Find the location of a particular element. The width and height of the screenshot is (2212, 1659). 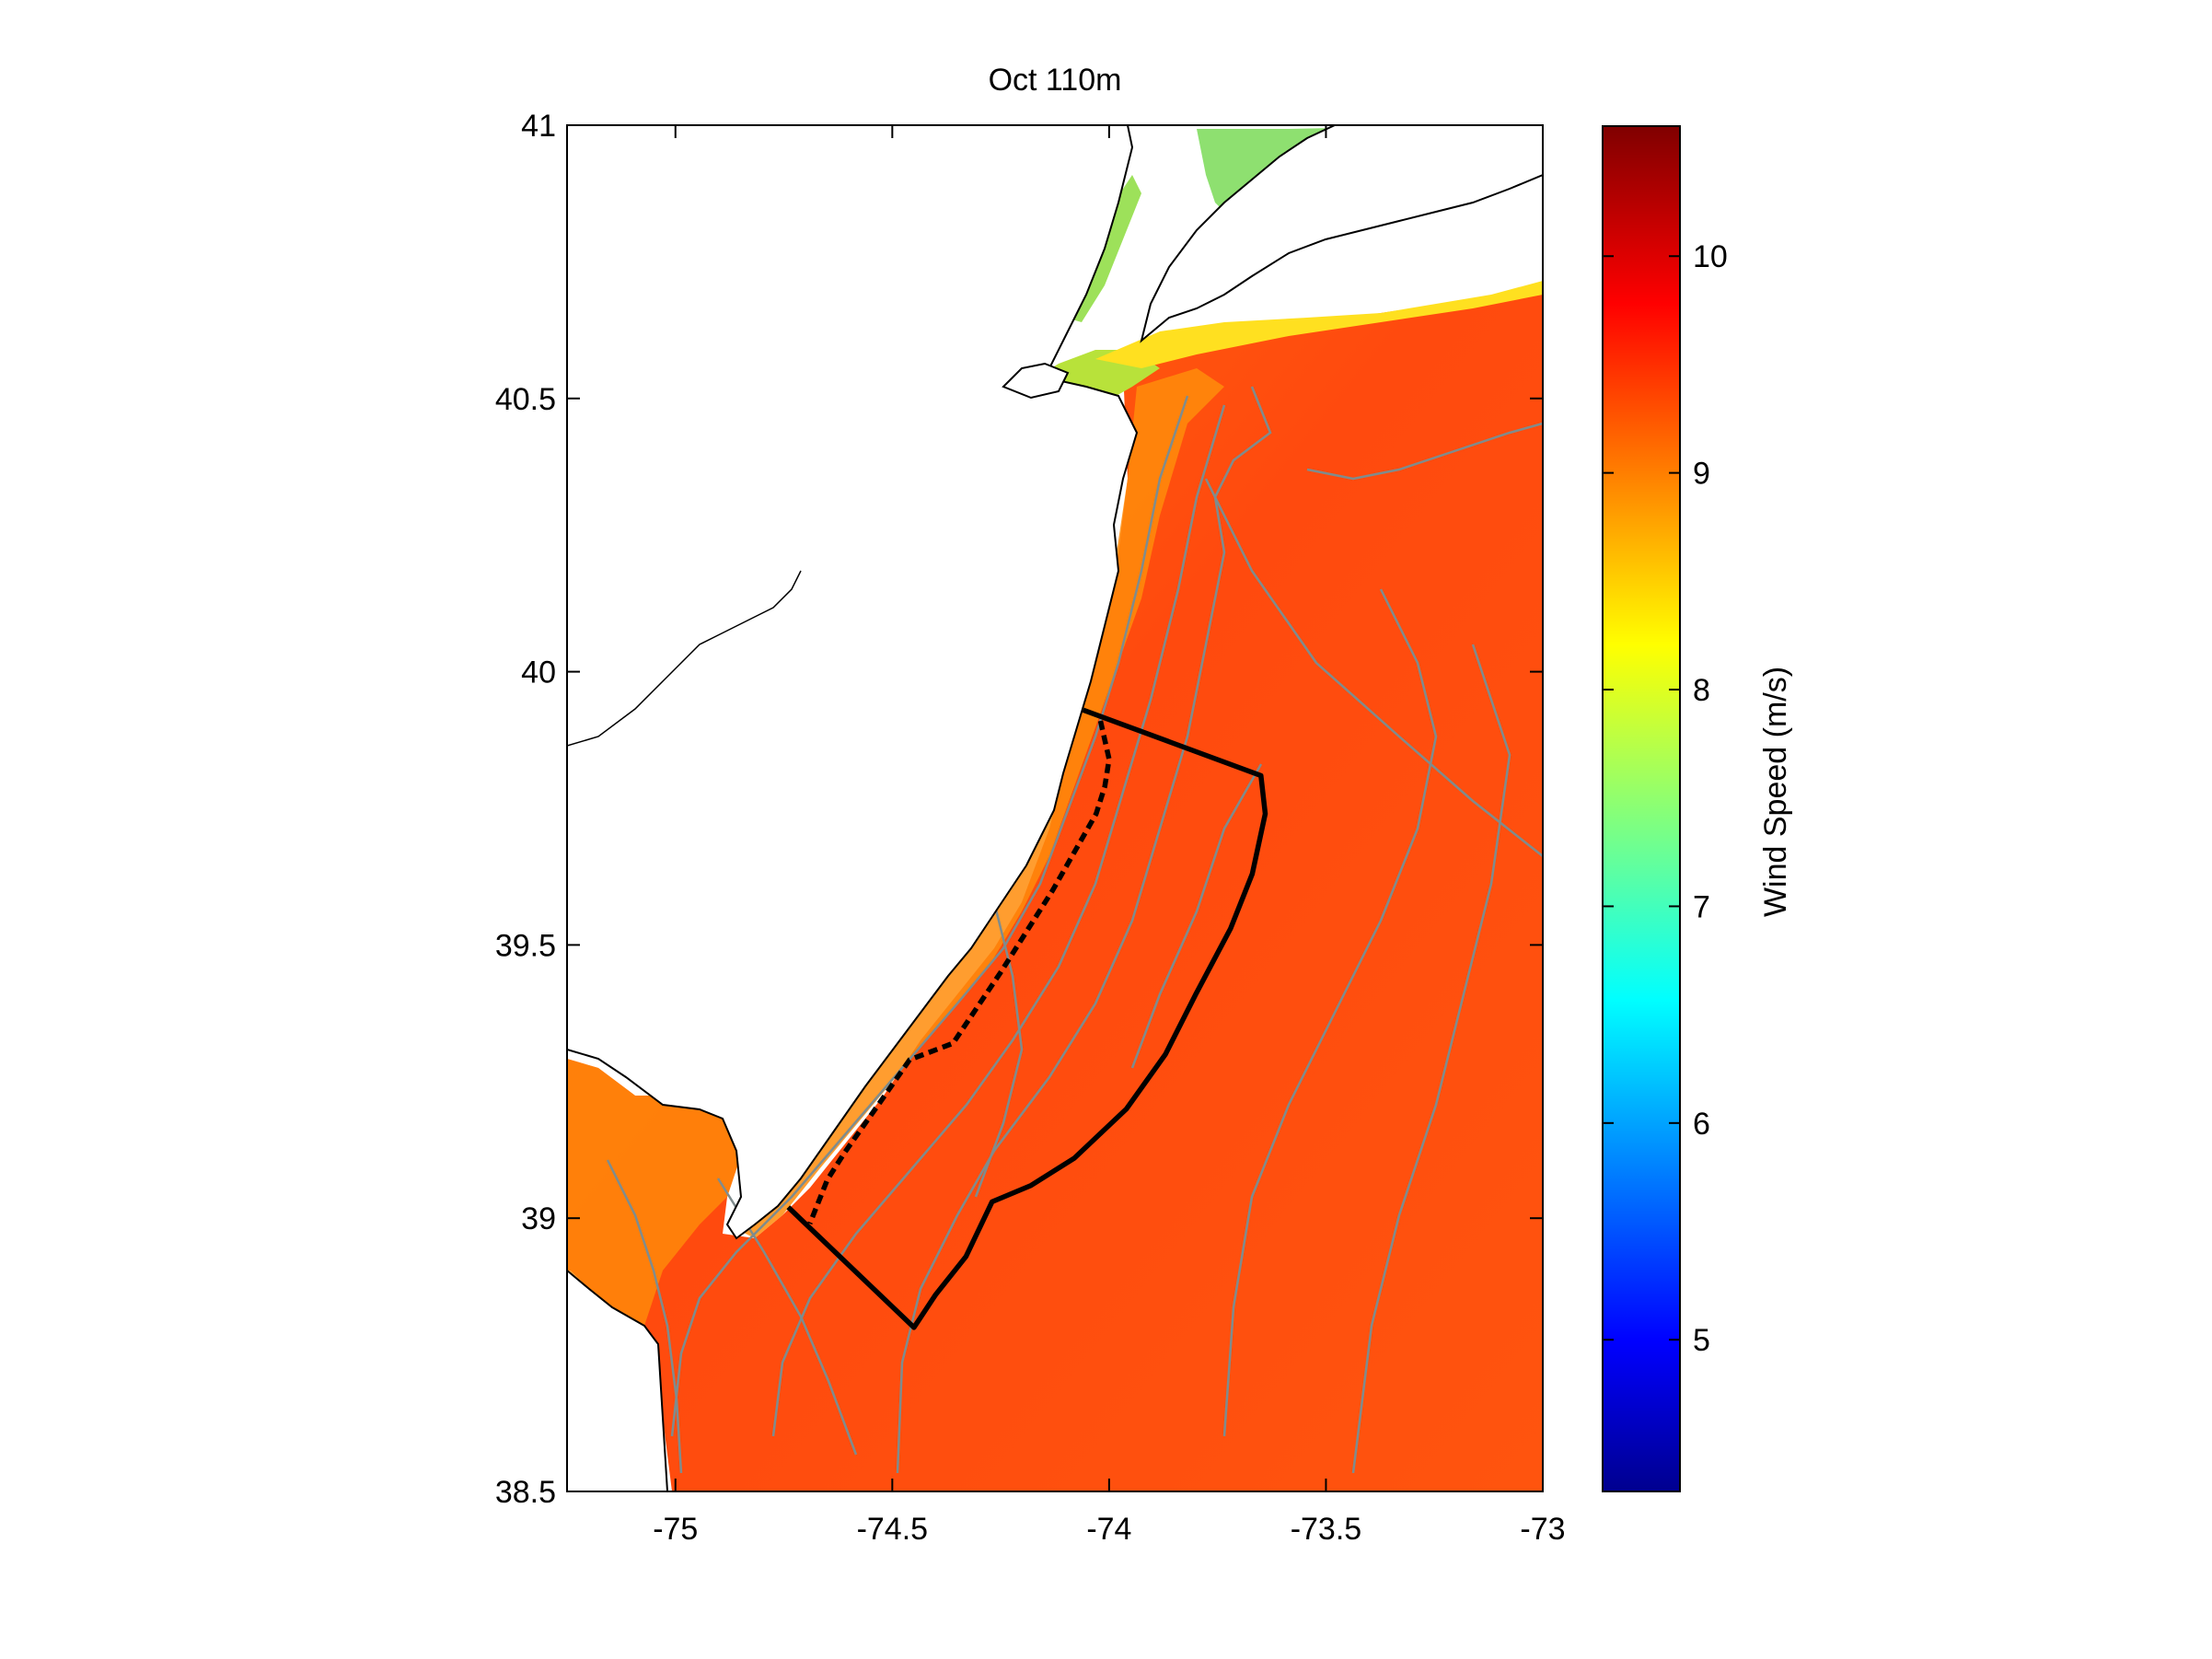

land-long-island is located at coordinates (1341, 234).